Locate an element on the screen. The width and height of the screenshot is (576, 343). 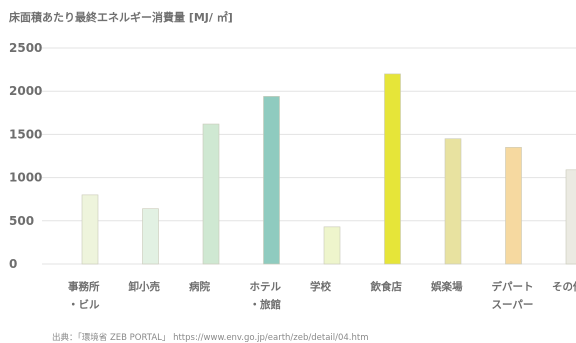
y-tick-label: 1000 is located at coordinates (25, 178).